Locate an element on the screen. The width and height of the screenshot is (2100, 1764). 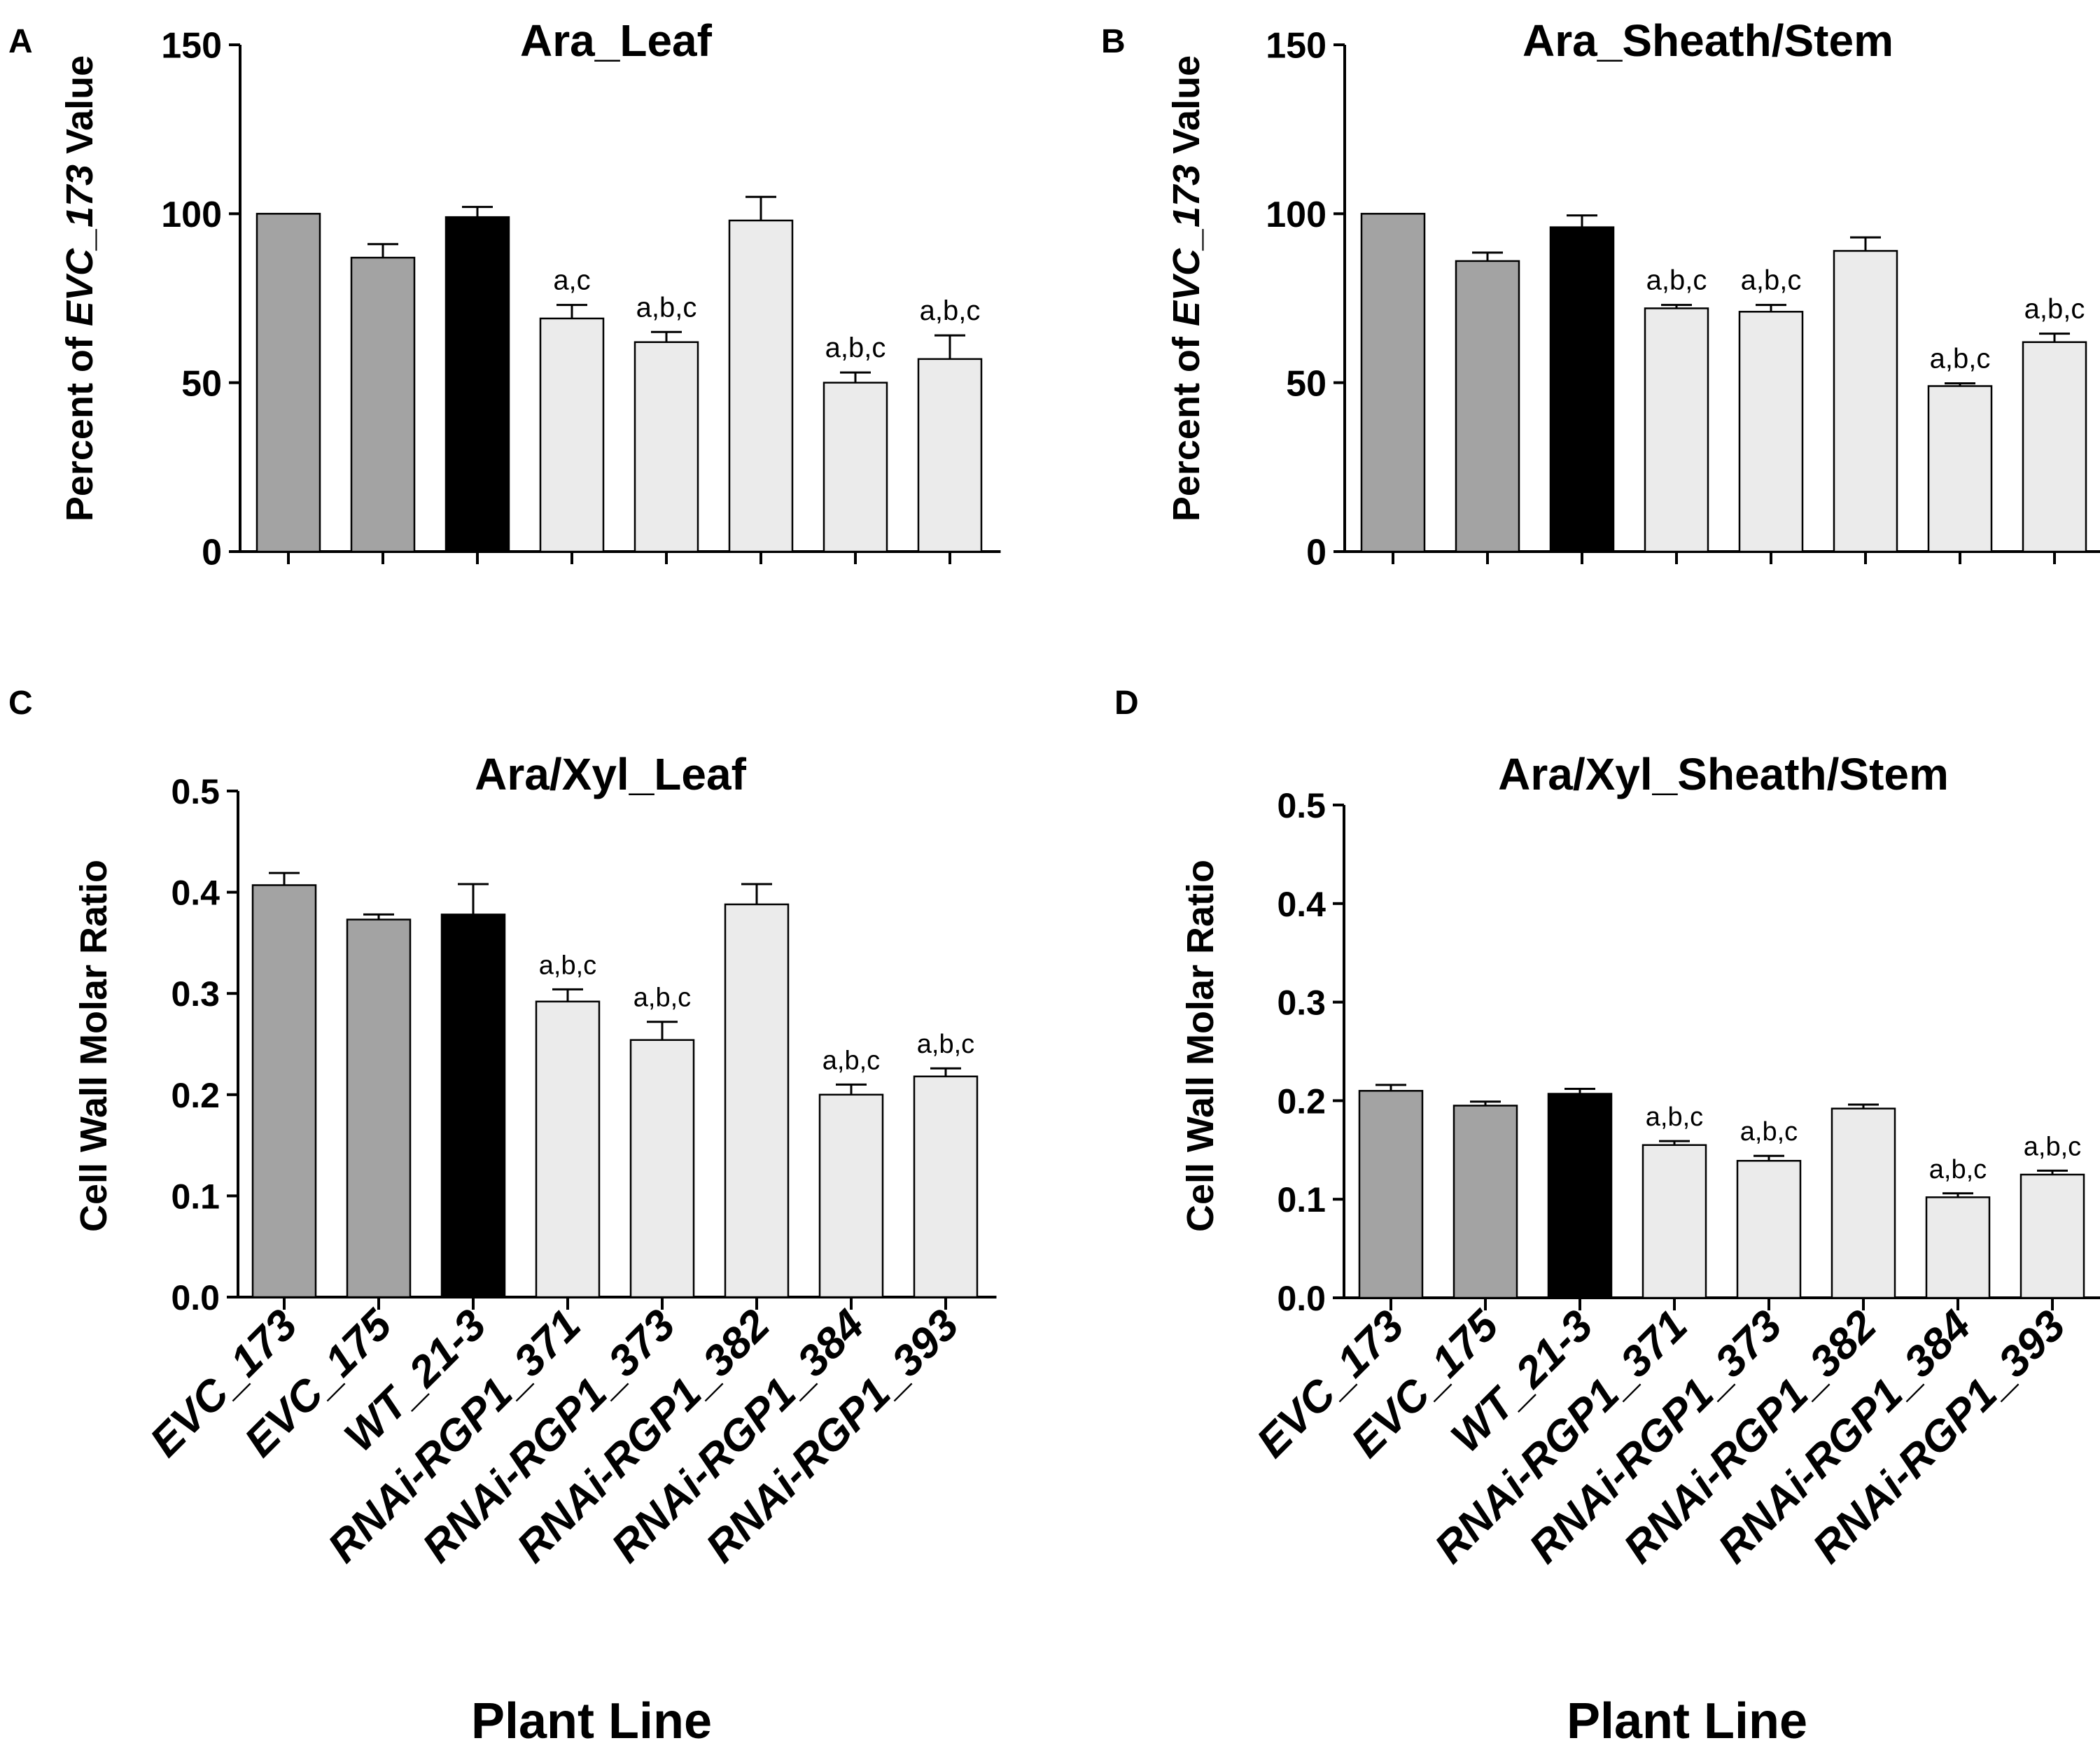
panel-letter-a: A is located at coordinates (20, 41).